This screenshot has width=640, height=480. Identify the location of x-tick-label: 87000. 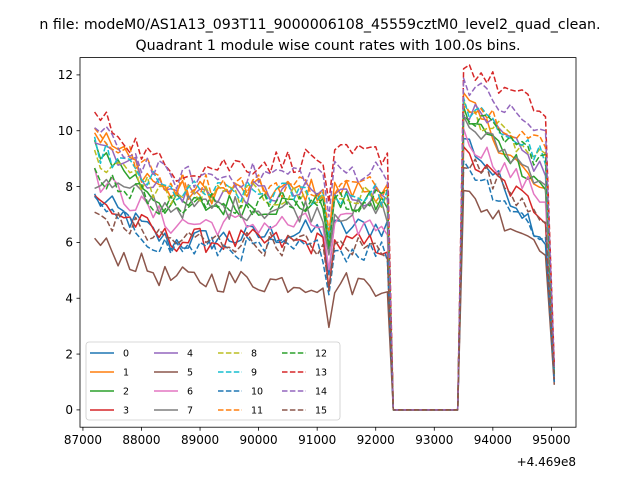
(83, 440).